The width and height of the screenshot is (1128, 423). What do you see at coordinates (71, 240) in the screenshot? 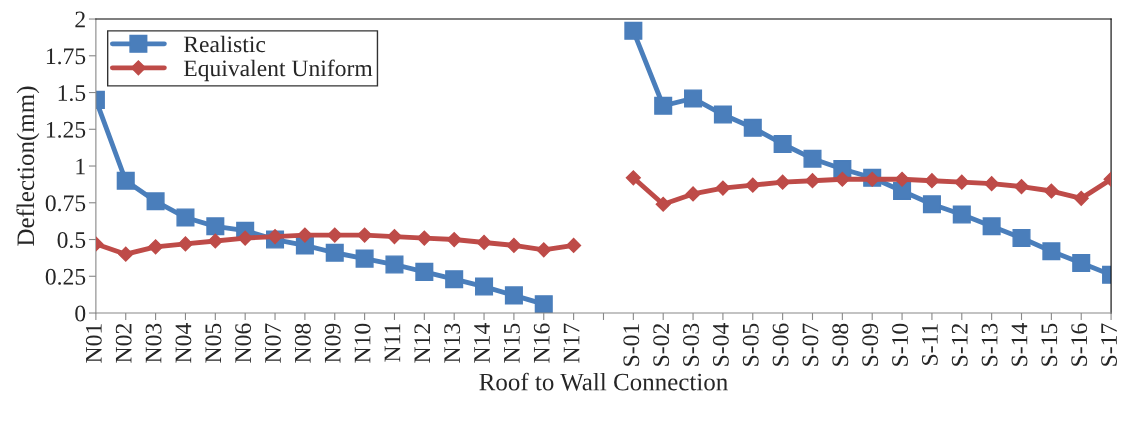
I see `y-tick-label: 0.5` at bounding box center [71, 240].